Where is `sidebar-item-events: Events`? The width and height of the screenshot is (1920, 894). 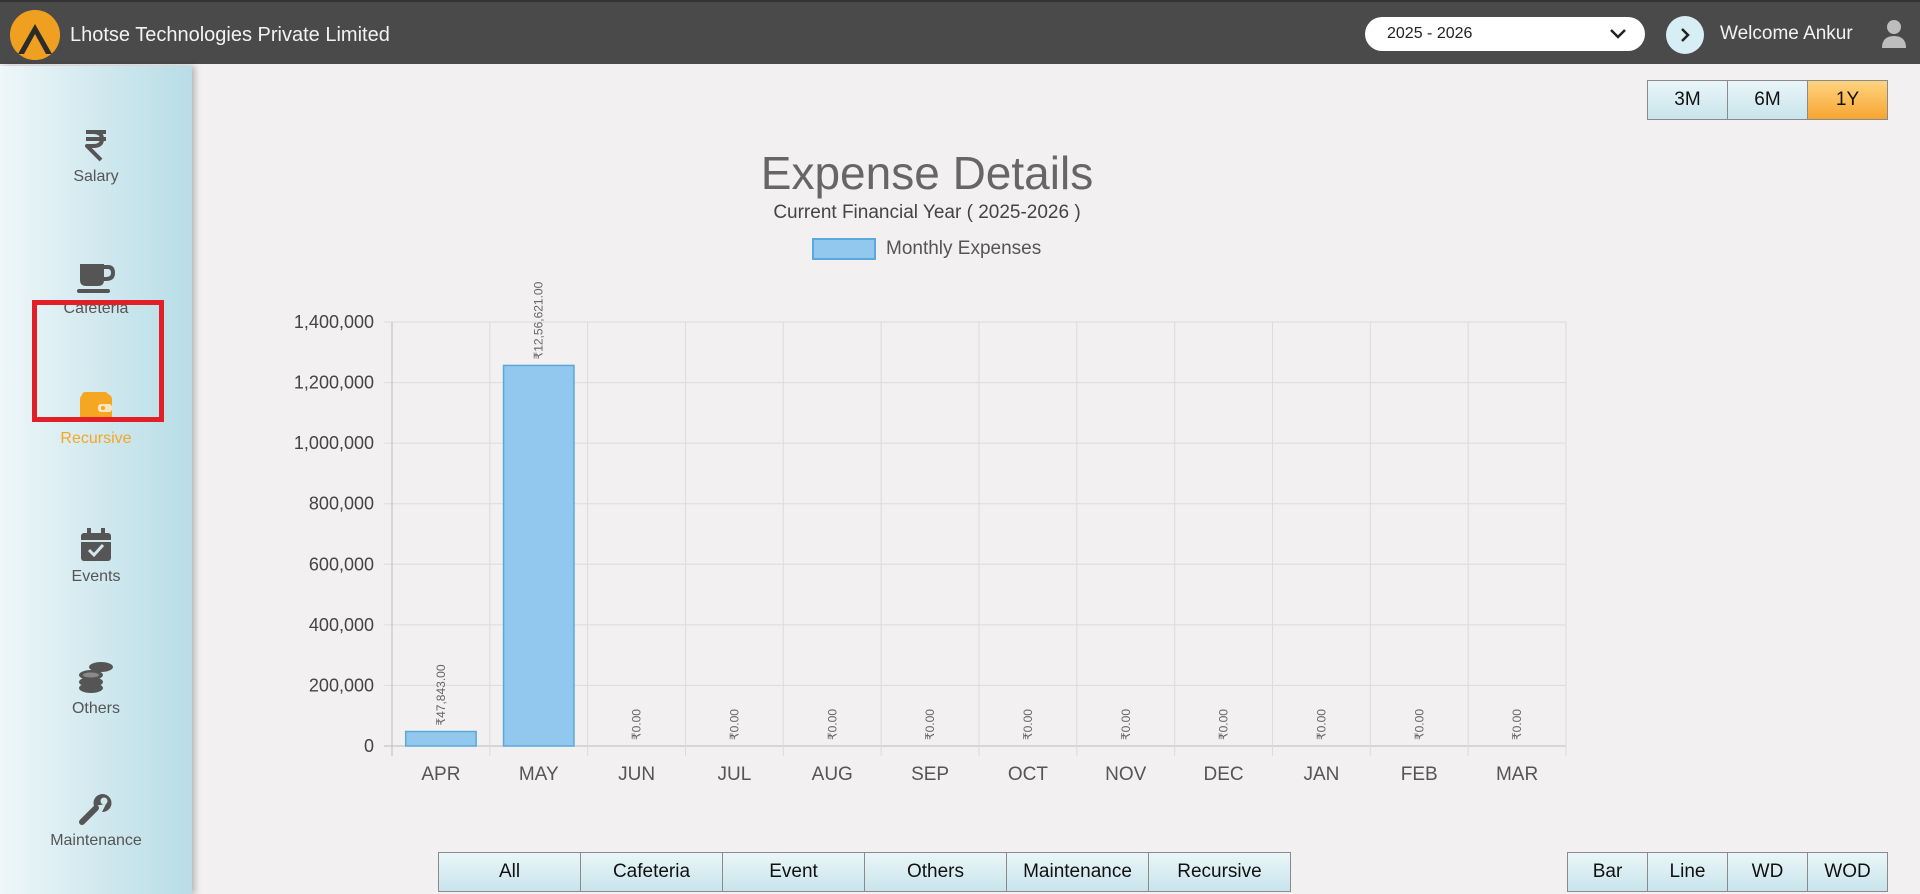 sidebar-item-events: Events is located at coordinates (96, 557).